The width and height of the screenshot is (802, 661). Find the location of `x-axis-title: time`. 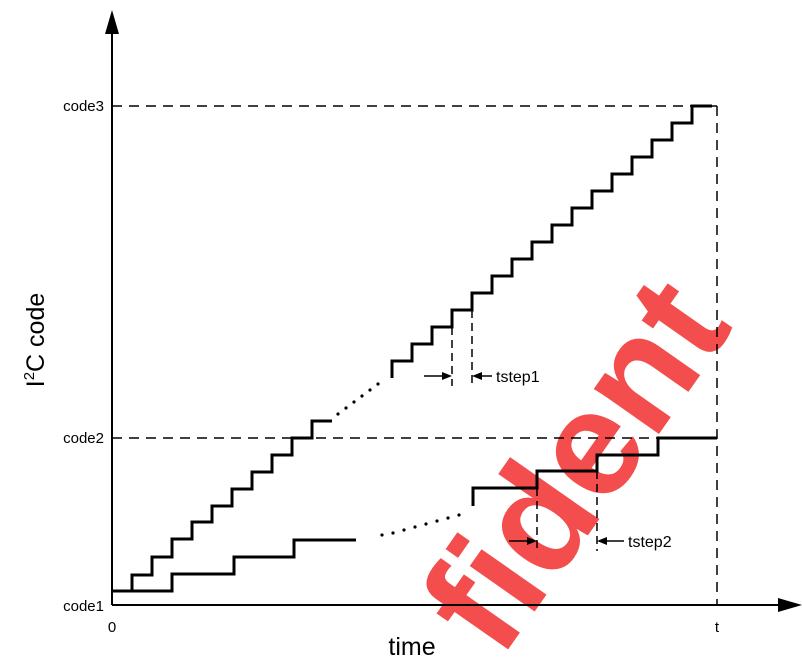

x-axis-title: time is located at coordinates (411, 647).